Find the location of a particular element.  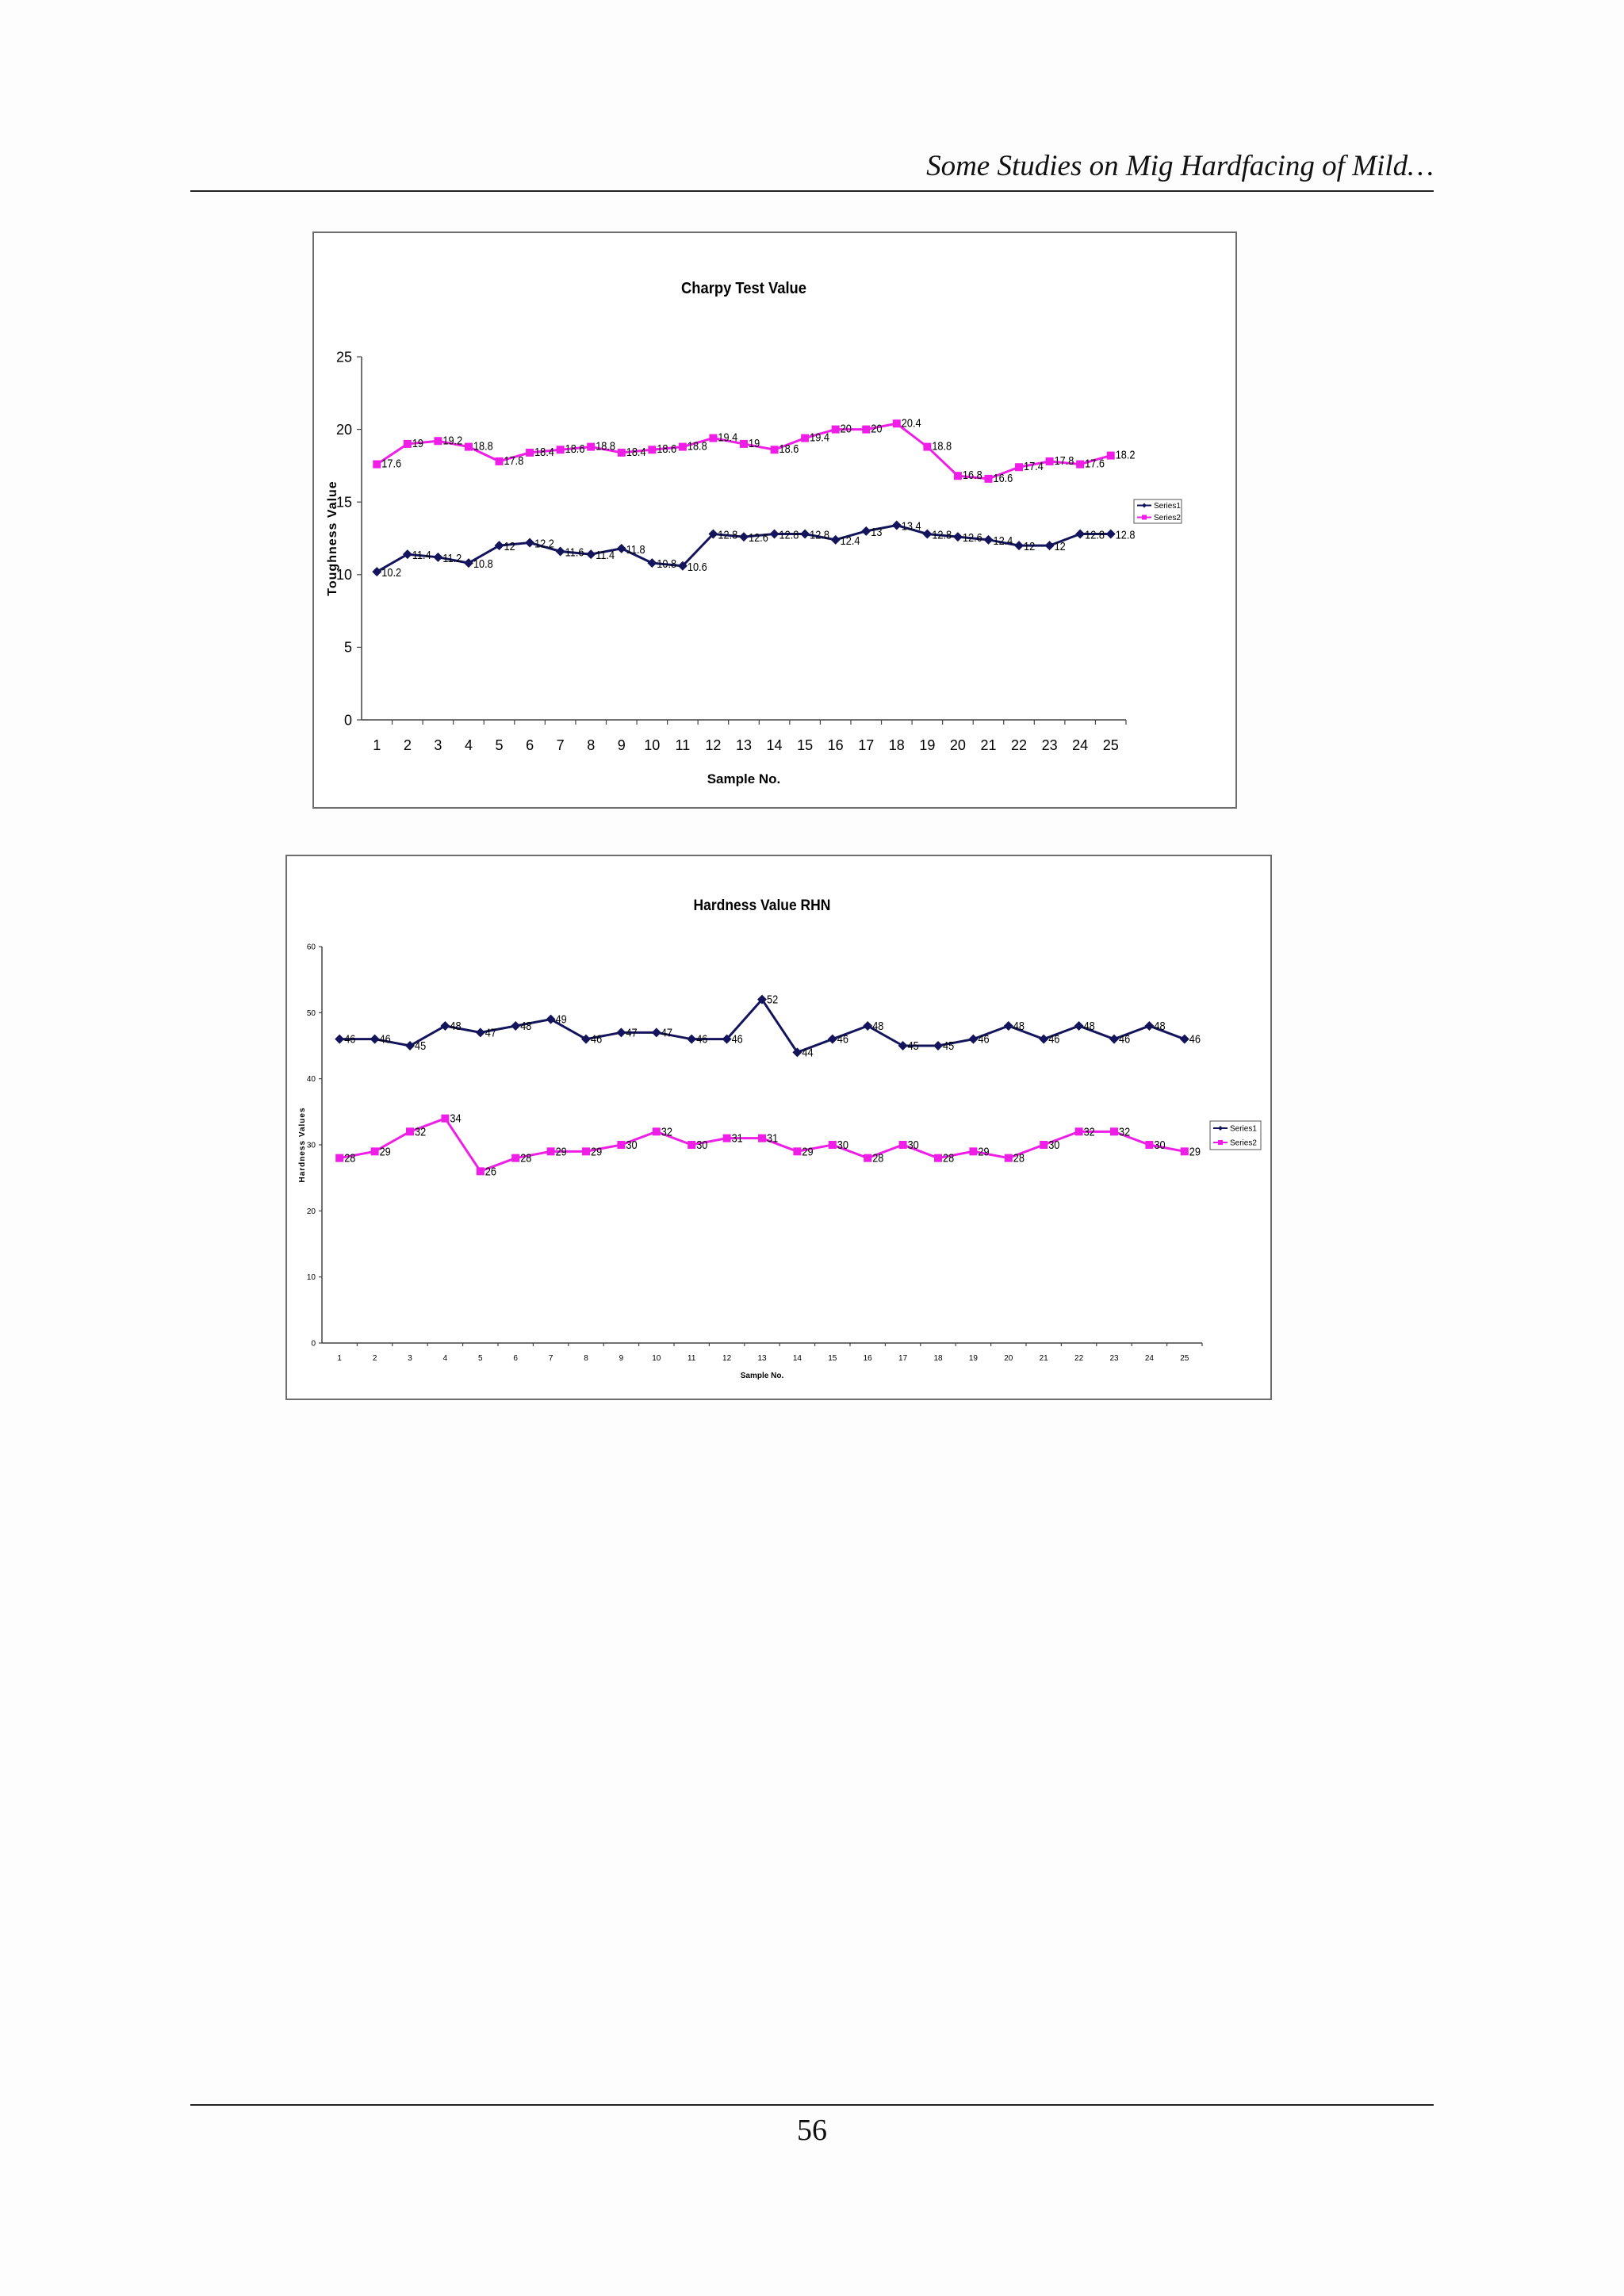

x-tick-label: 7 is located at coordinates (561, 745).